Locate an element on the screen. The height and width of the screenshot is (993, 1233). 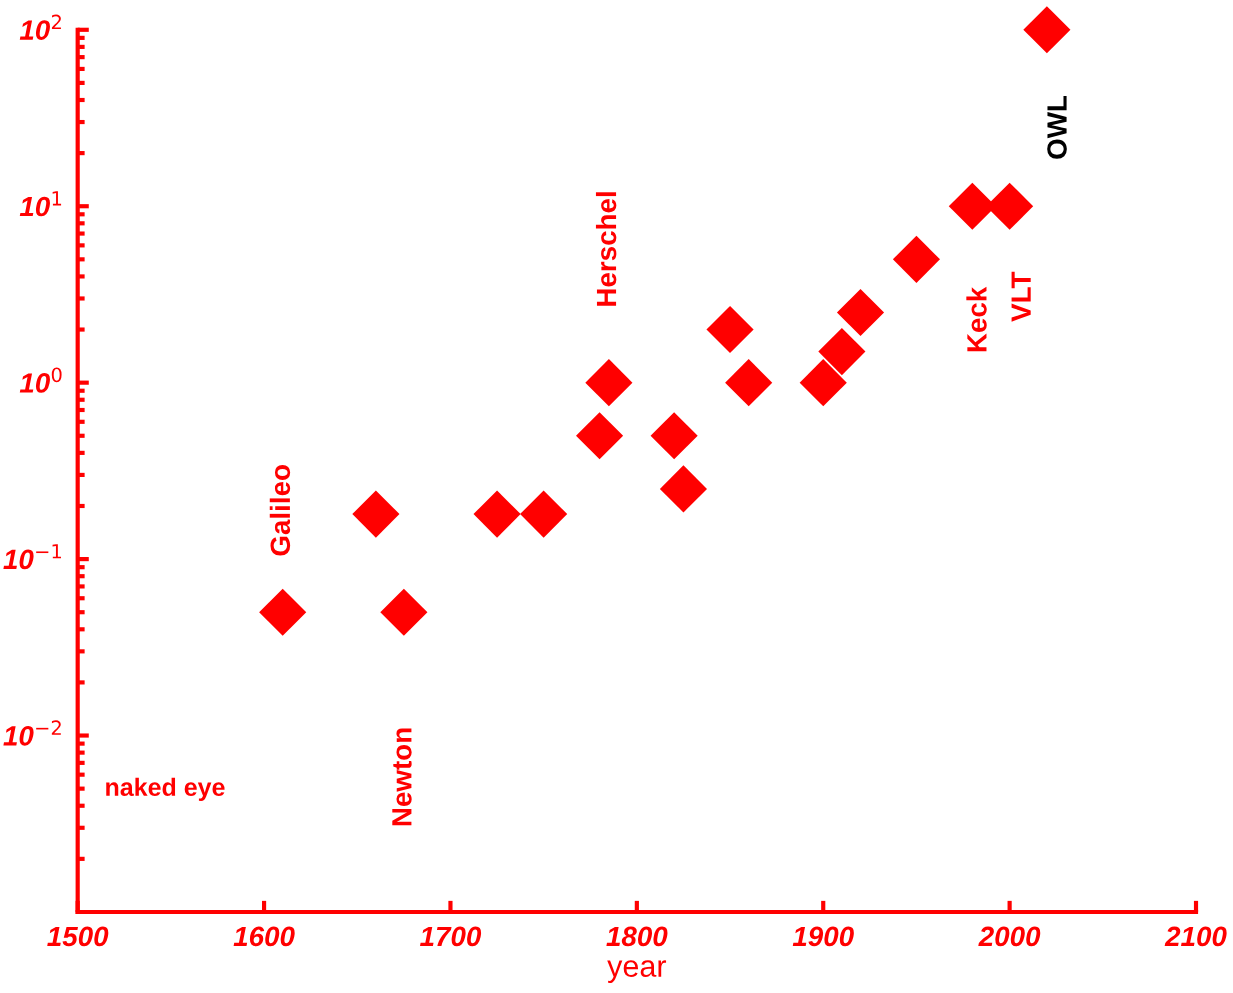
annotation: OWL is located at coordinates (1057, 127).